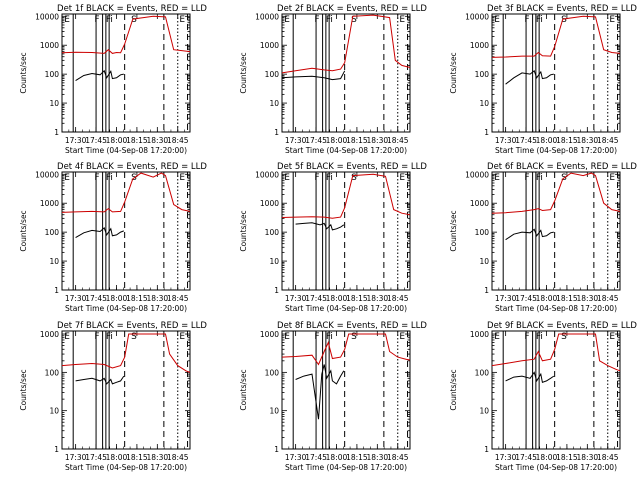 This screenshot has width=640, height=480. What do you see at coordinates (352, 167) in the screenshot?
I see `panel-title: Det 5f BLACK = Events, RED = LLD` at bounding box center [352, 167].